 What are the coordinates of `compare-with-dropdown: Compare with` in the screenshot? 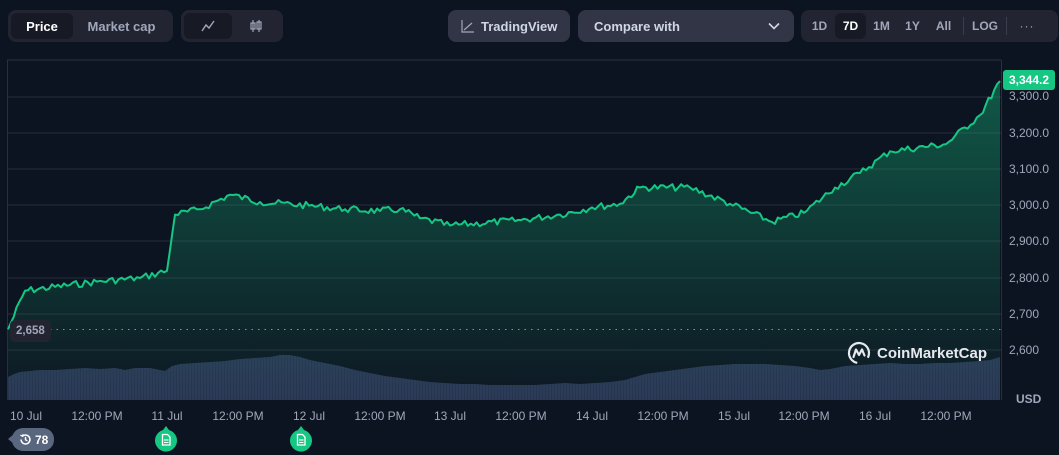 It's located at (686, 26).